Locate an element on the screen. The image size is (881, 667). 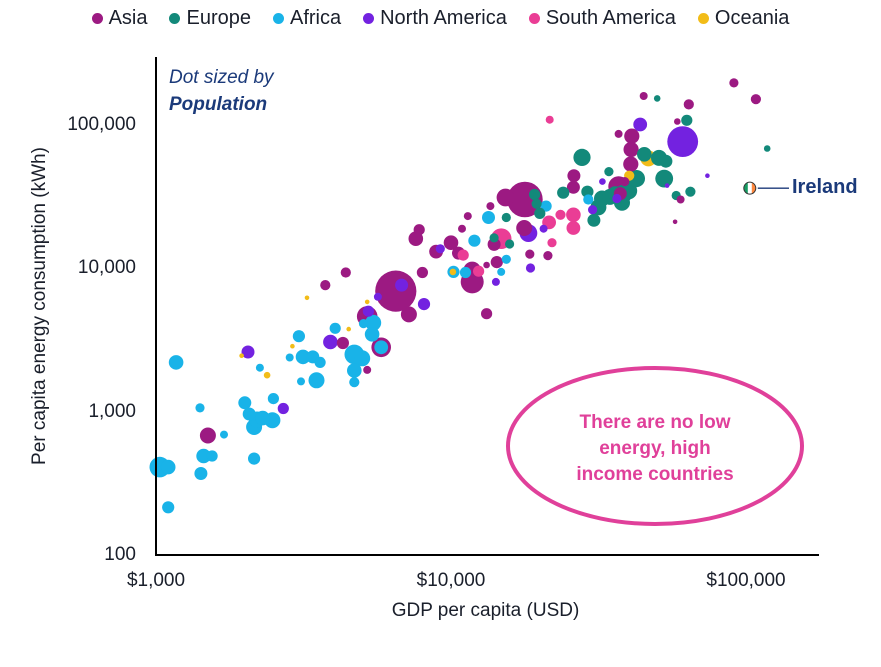
legend-label: Asia is located at coordinates (128, 17).